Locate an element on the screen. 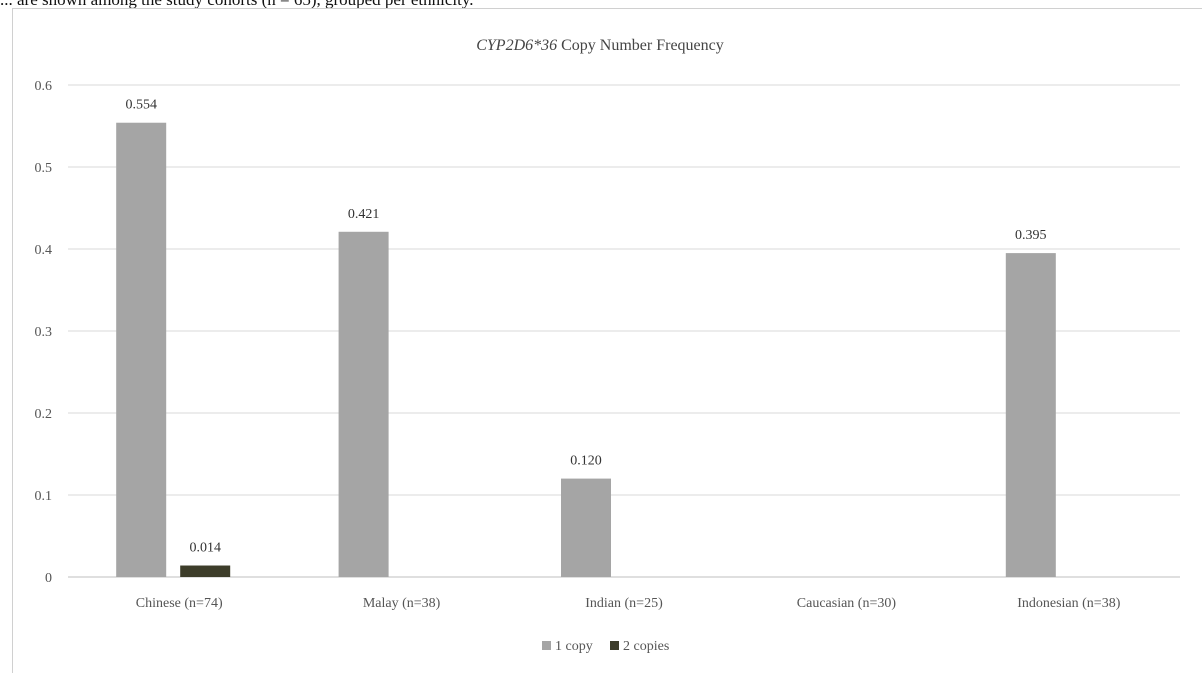  data-label: 0.421 is located at coordinates (364, 214).